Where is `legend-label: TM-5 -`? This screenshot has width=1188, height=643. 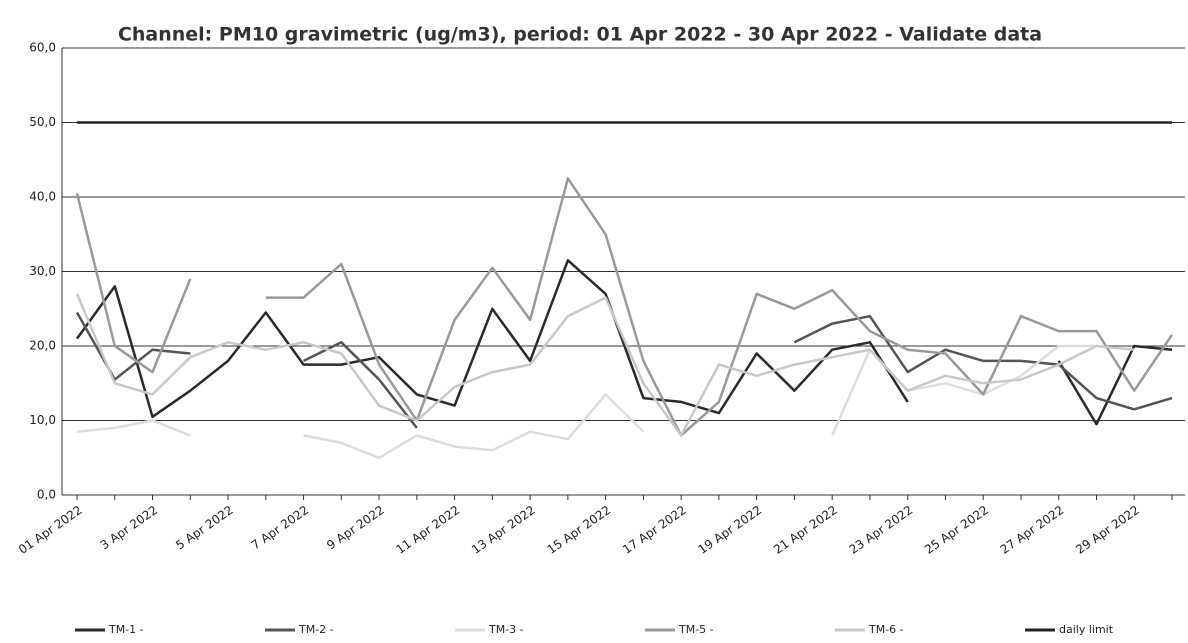
legend-label: TM-5 - is located at coordinates (696, 629).